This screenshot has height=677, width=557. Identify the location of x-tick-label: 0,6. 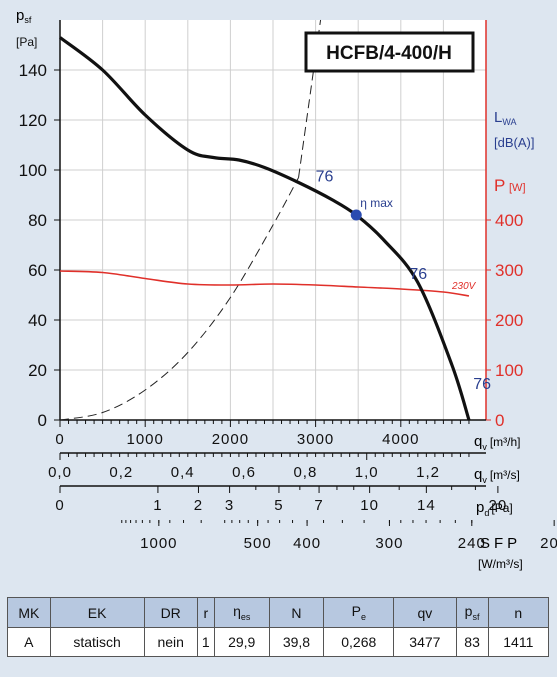
(244, 472).